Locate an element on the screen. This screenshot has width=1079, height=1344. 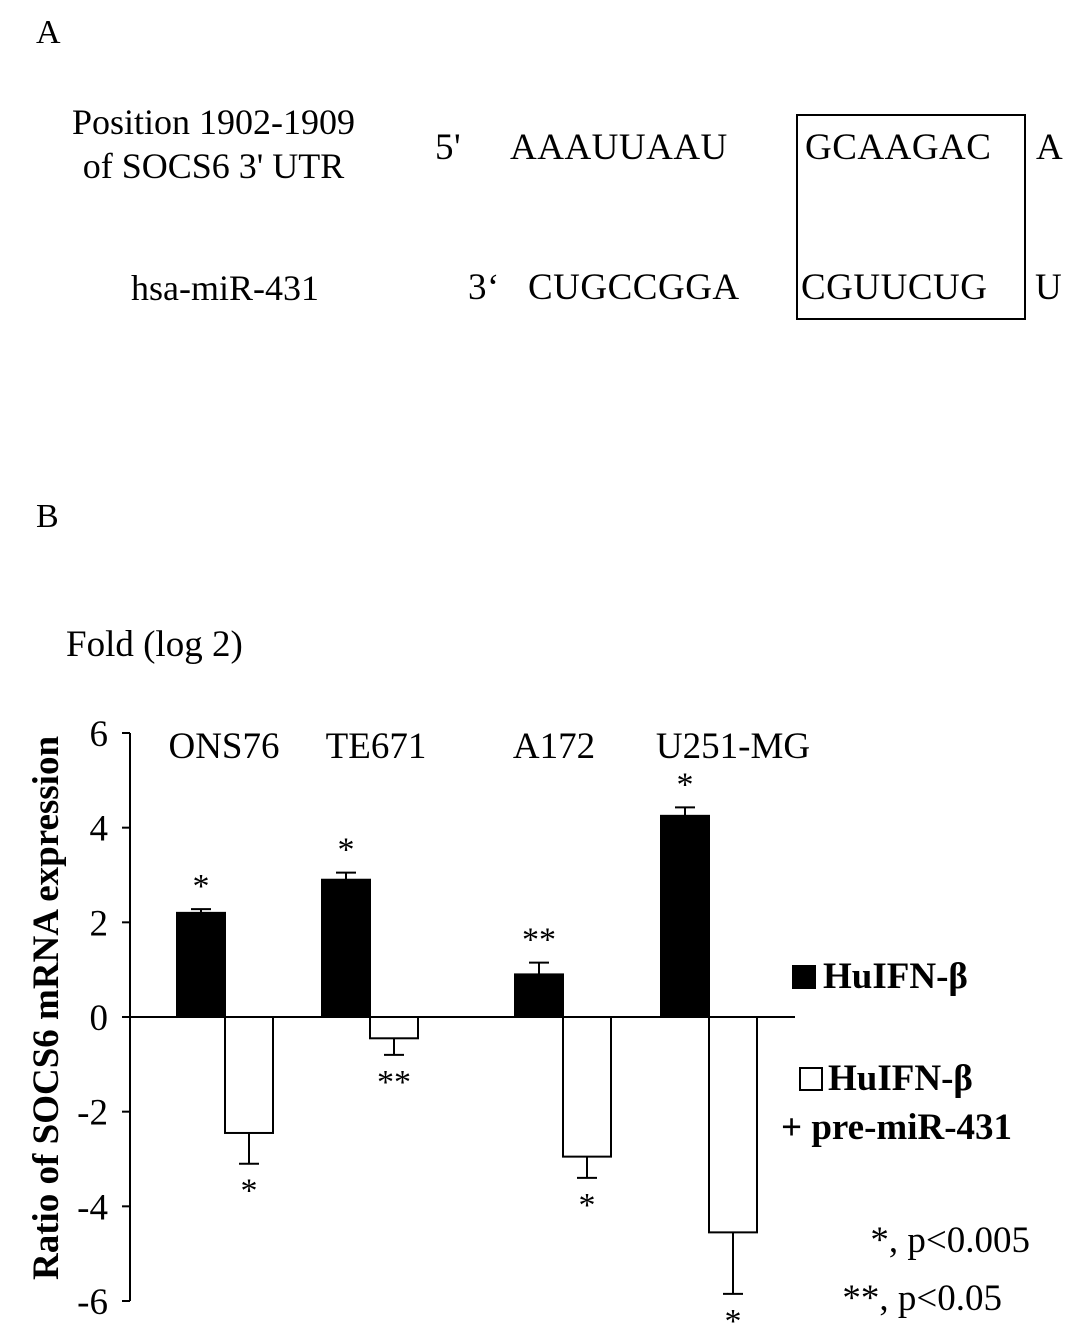
y-tick-label: -2 is located at coordinates (92, 1113).